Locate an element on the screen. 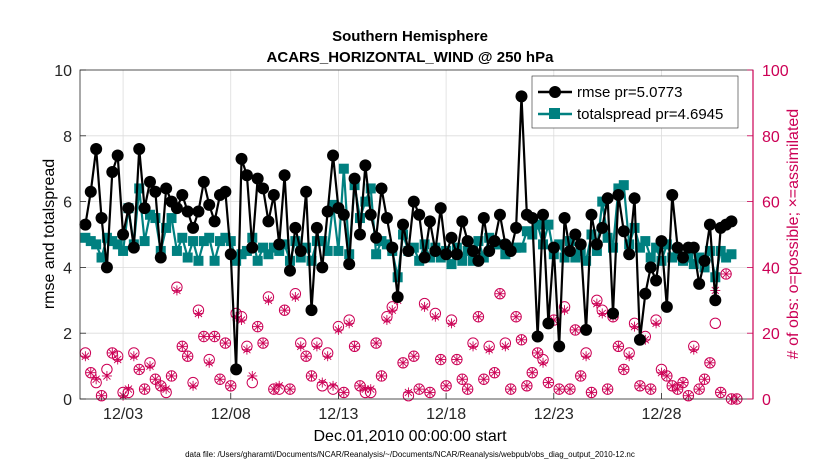  legend-rmse-marker is located at coordinates (555, 92).